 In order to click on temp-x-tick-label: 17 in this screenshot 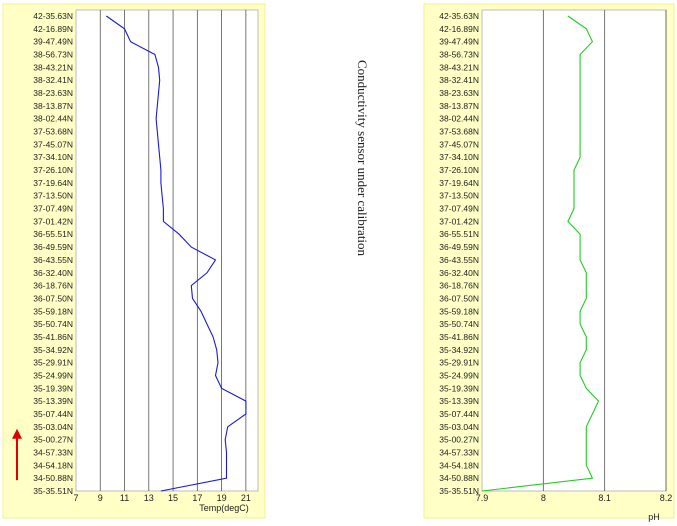, I will do `click(197, 498)`.